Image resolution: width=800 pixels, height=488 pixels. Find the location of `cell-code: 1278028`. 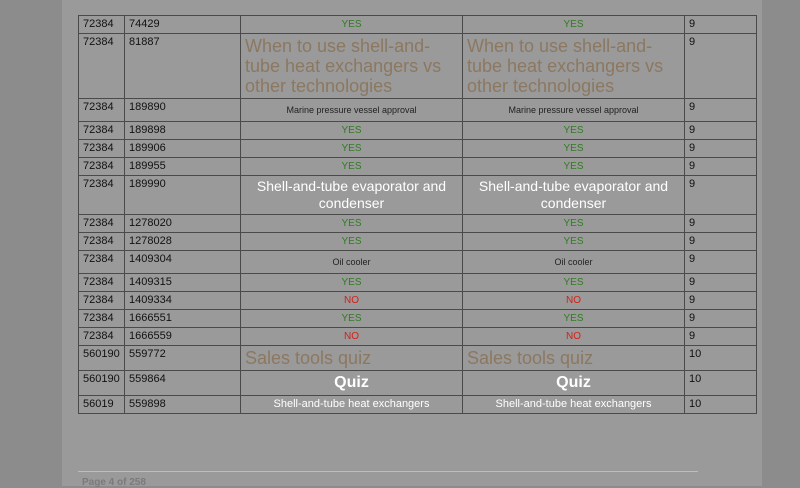

cell-code: 1278028 is located at coordinates (182, 241).